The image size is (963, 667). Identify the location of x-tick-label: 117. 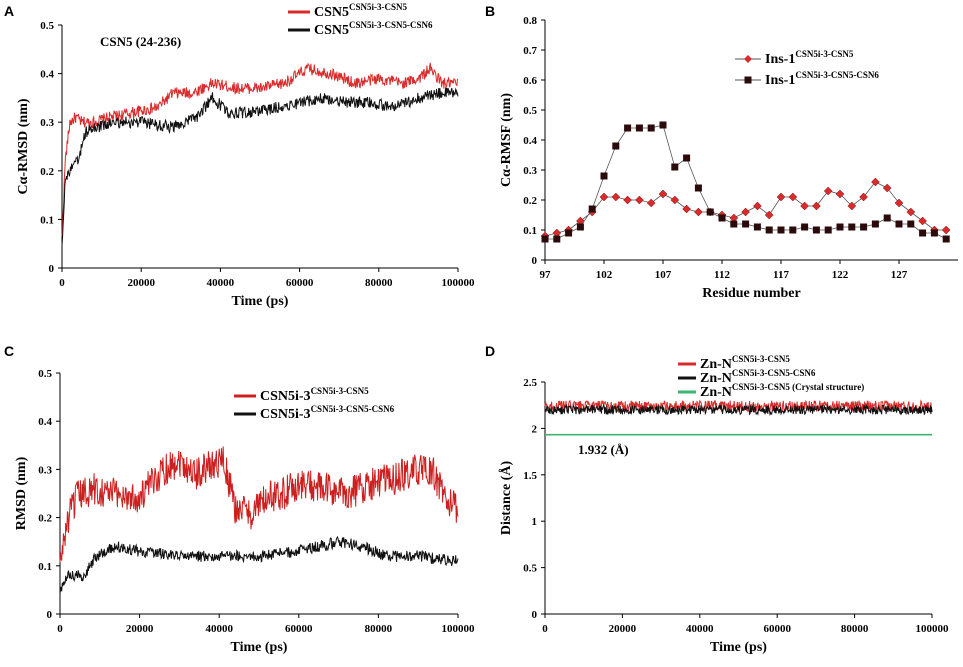
(781, 275).